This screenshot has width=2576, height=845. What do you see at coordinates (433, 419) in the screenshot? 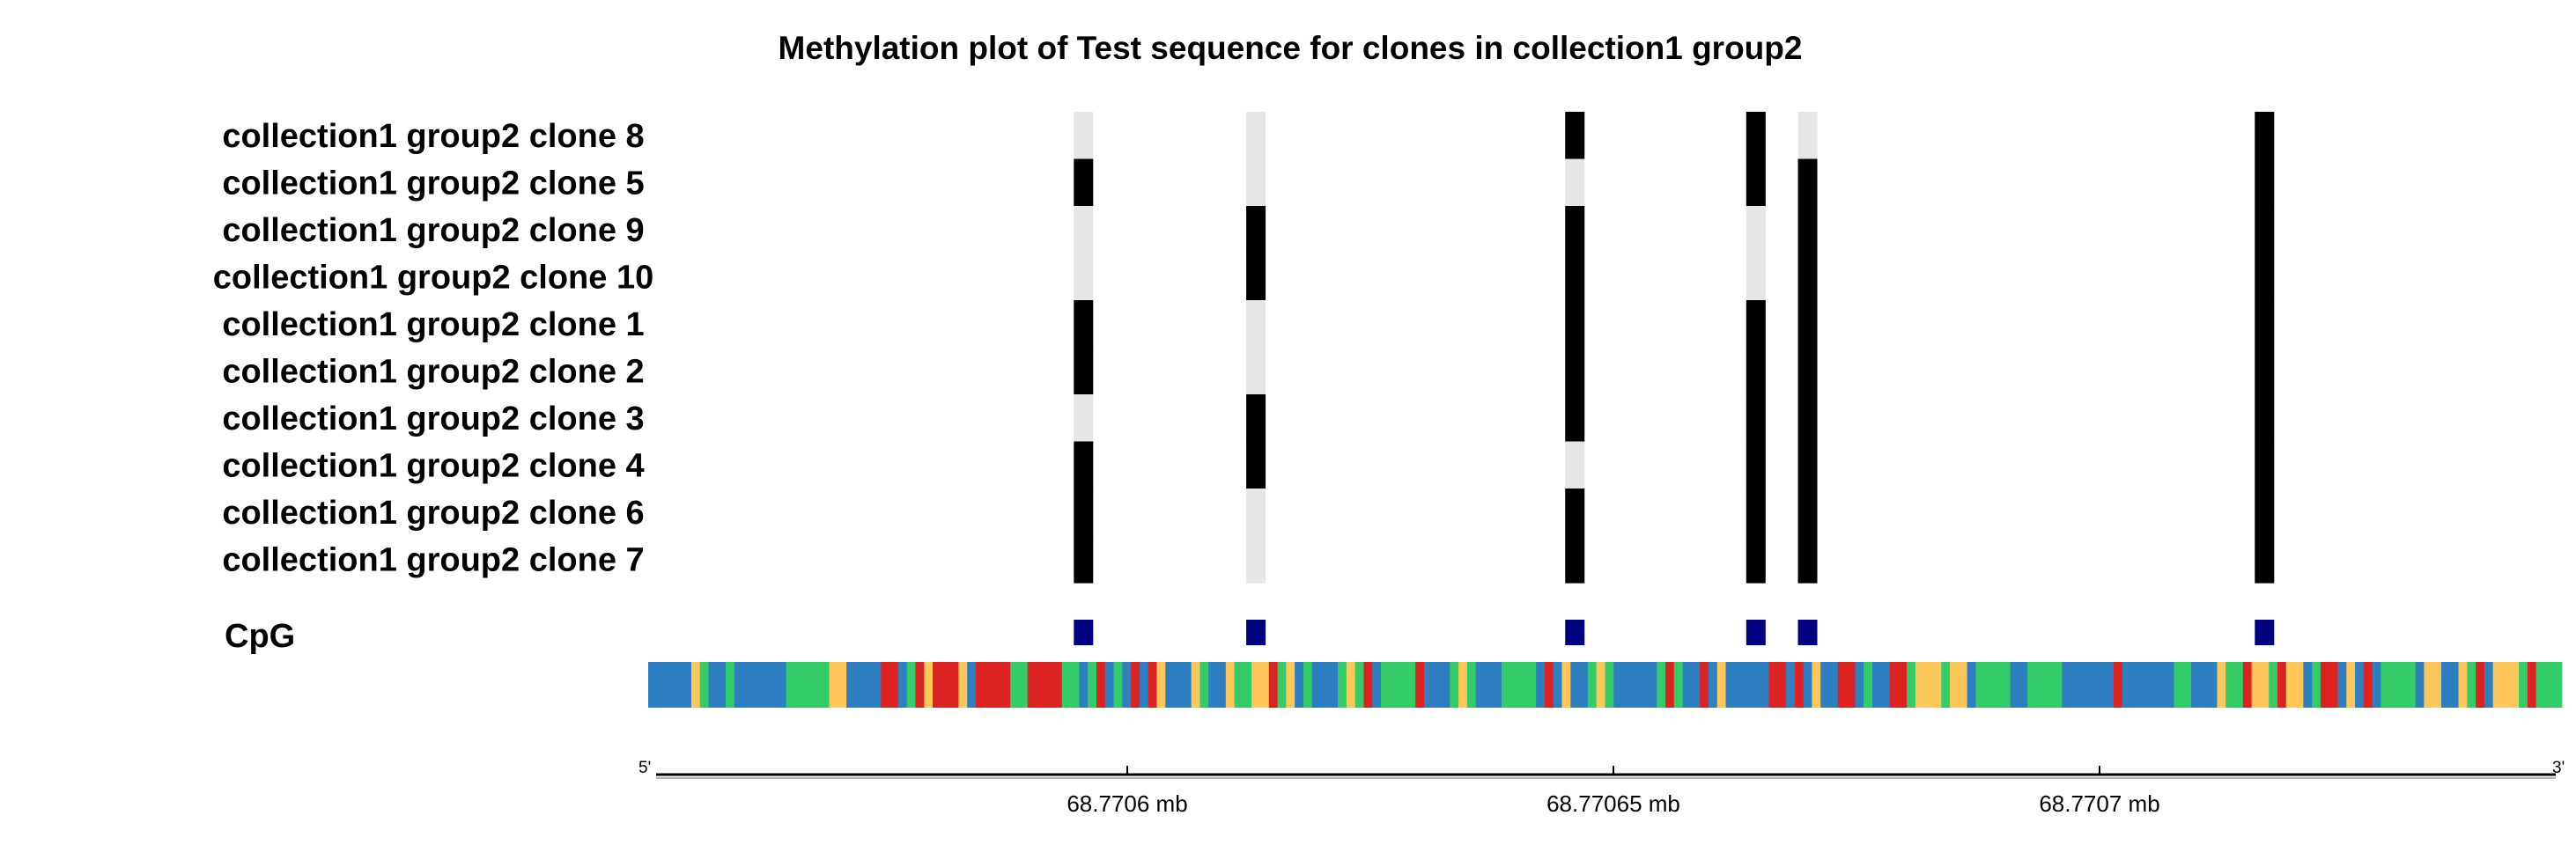
I see `clone-label: collection1 group2 clone 3` at bounding box center [433, 419].